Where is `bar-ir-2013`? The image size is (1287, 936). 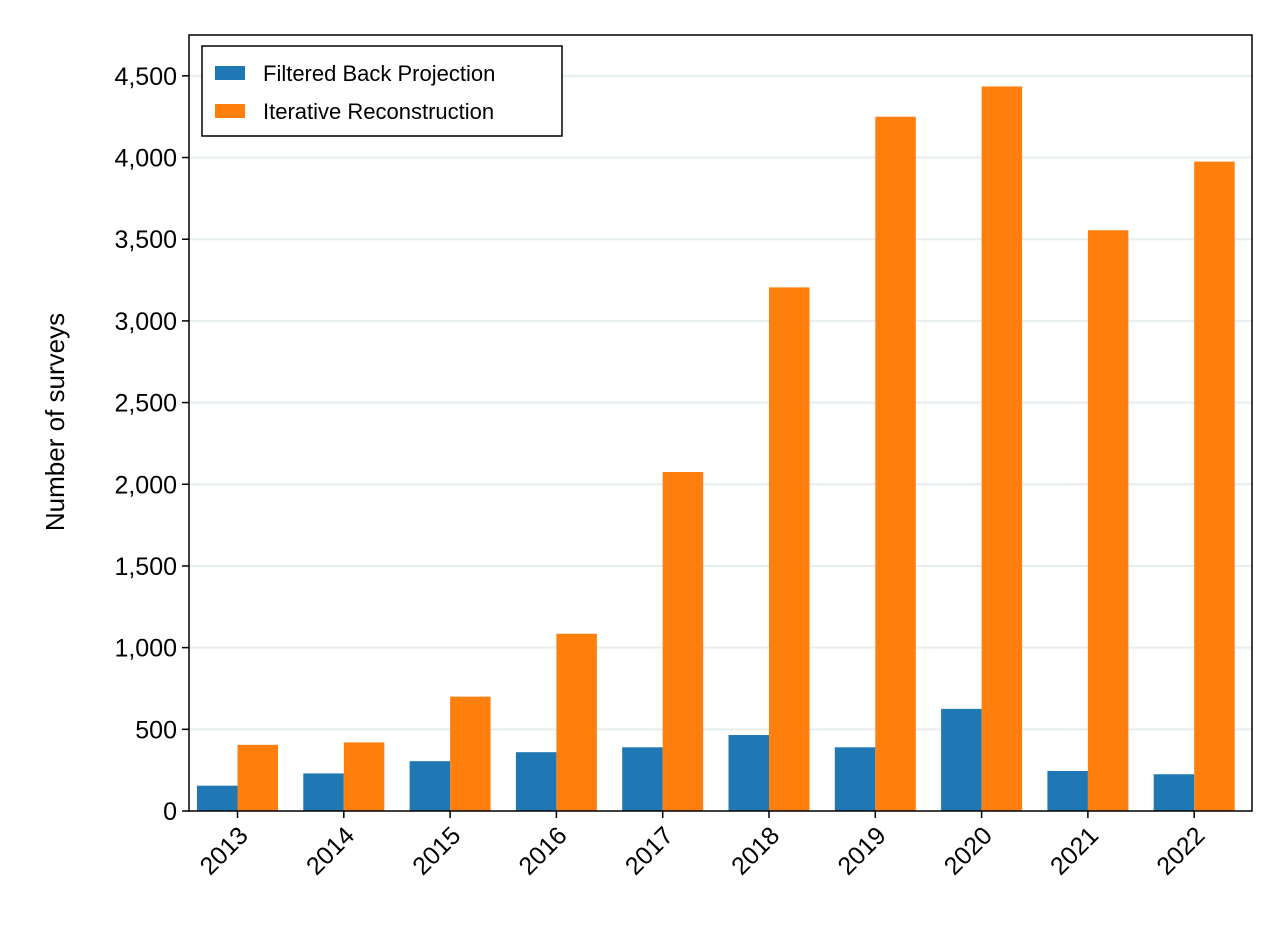 bar-ir-2013 is located at coordinates (257, 777).